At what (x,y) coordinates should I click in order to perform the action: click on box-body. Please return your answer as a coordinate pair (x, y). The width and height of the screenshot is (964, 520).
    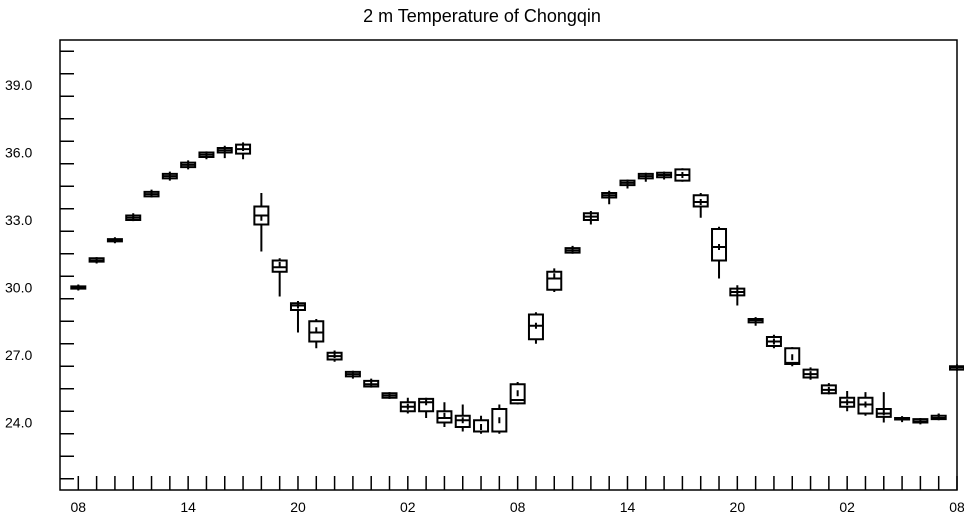
    Looking at the image, I should click on (554, 280).